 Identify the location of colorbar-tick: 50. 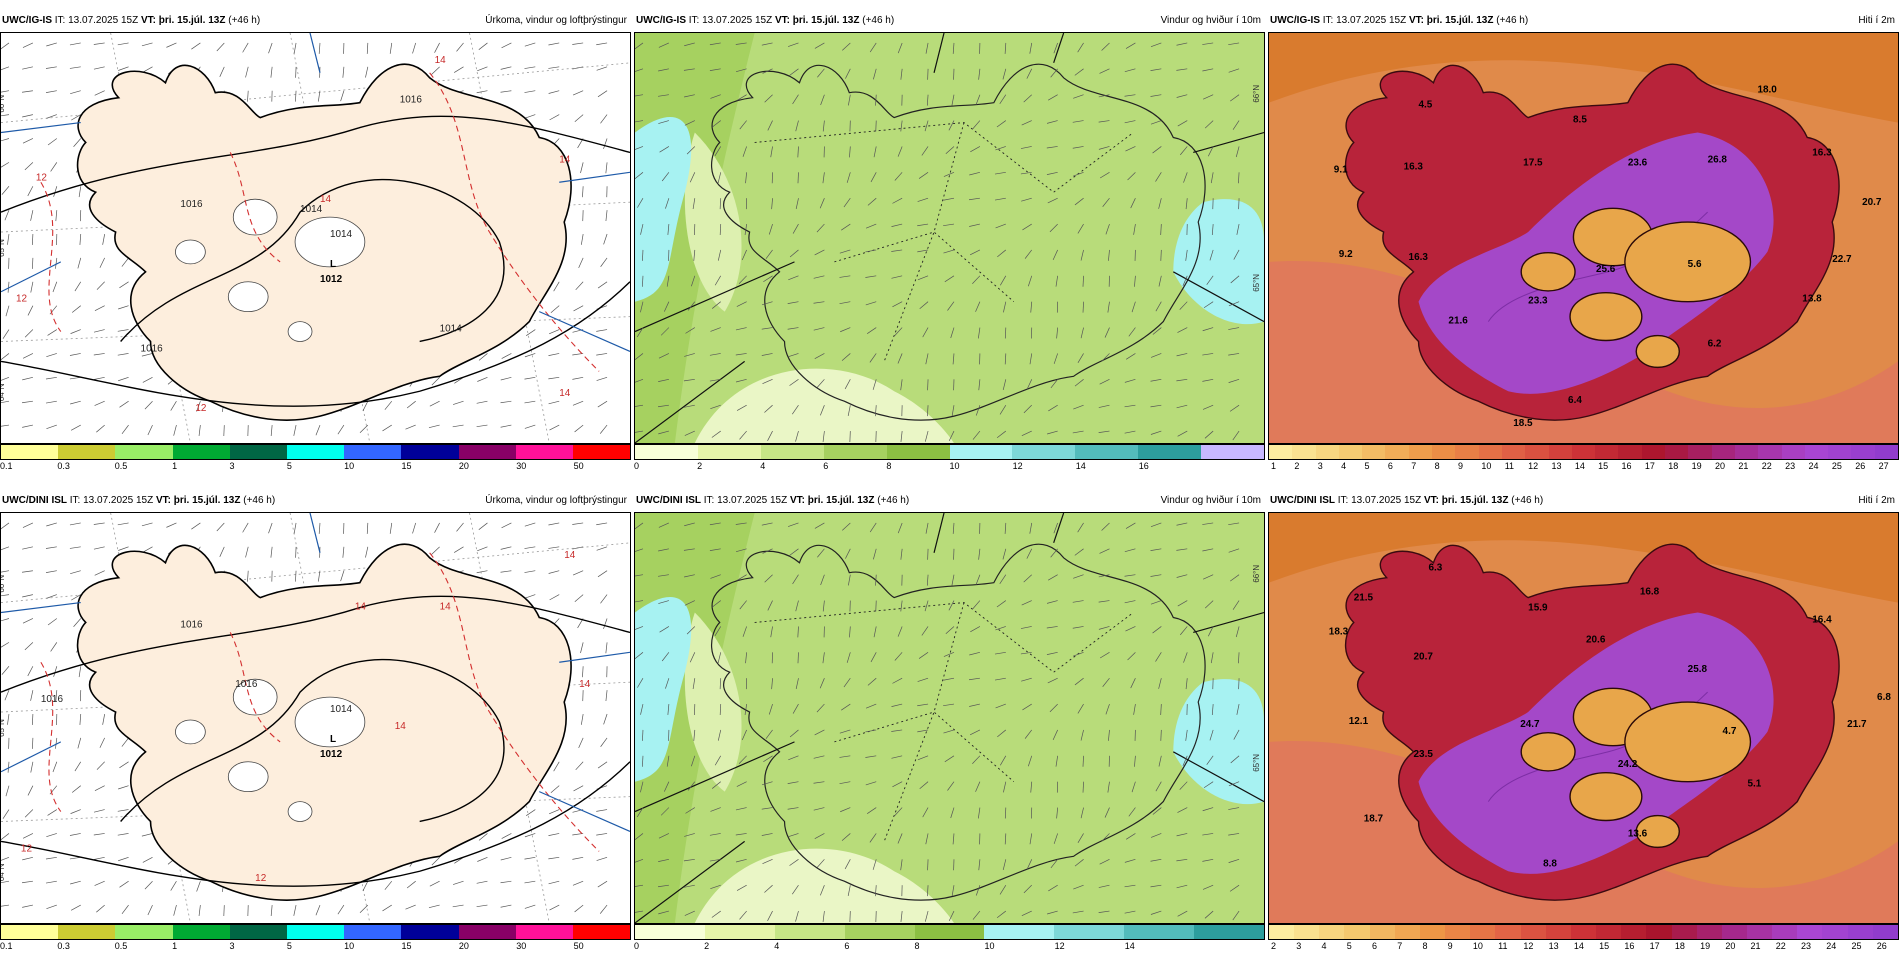
(579, 466).